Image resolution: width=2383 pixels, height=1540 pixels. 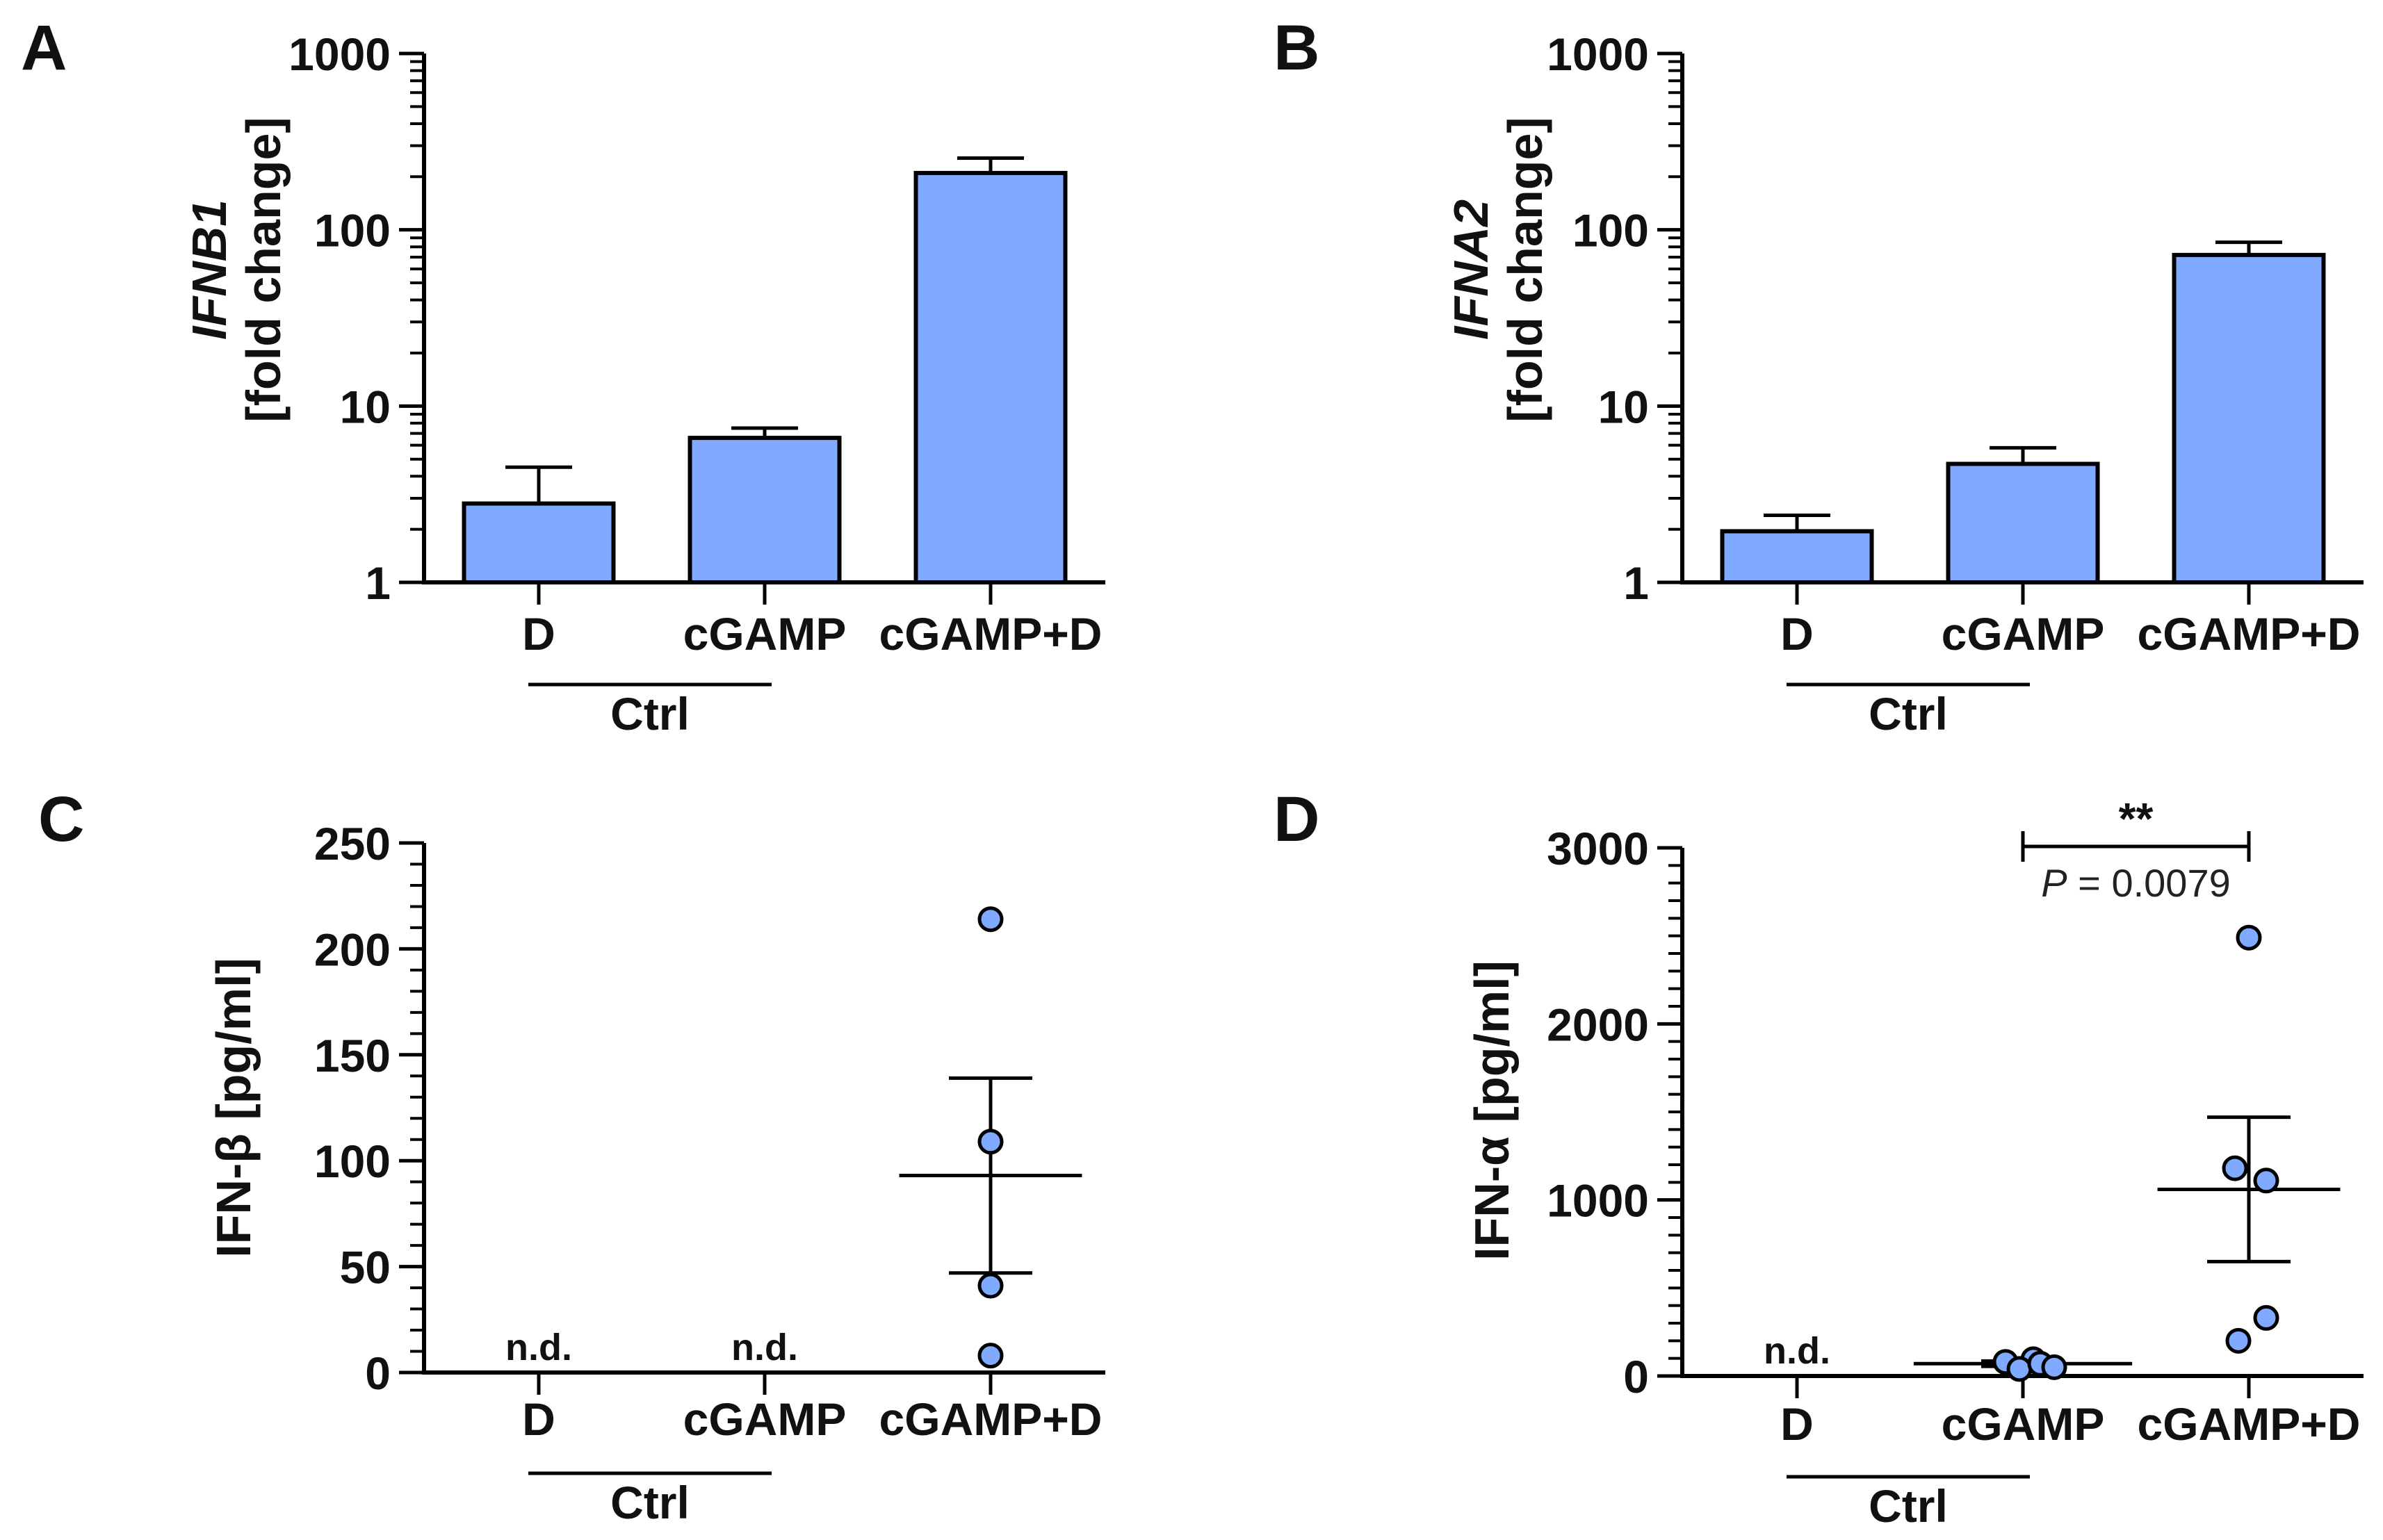 What do you see at coordinates (233, 1108) in the screenshot?
I see `y-axis-label: IFN-β [pg/ml]` at bounding box center [233, 1108].